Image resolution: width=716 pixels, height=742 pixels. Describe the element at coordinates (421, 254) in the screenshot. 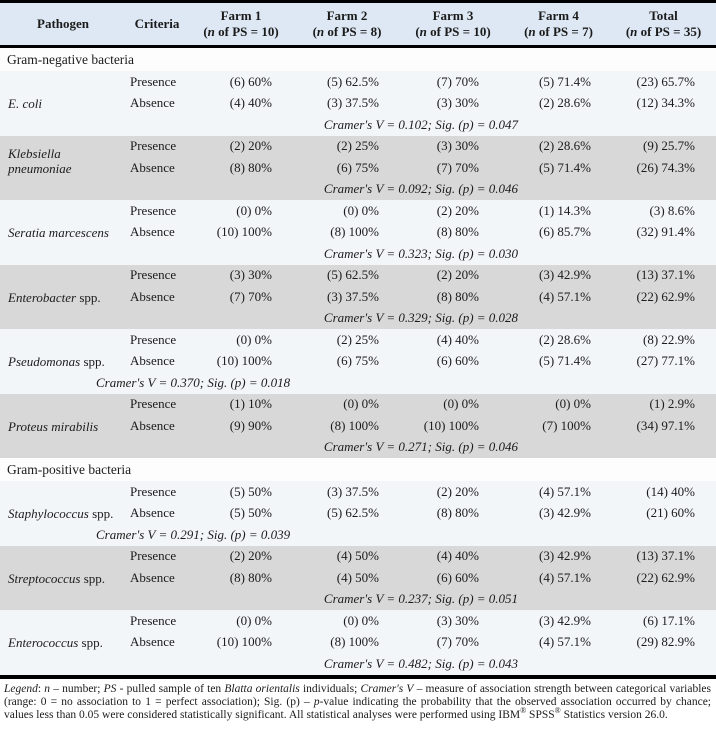

I see `cramer-statistic: Cramer's V = 0.323; Sig. (p) = 0.030` at that location.